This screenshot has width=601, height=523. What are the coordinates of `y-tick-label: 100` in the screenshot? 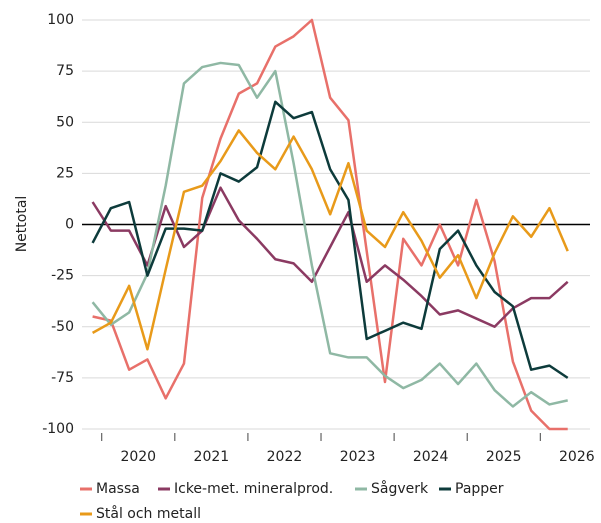 It's located at (60, 20).